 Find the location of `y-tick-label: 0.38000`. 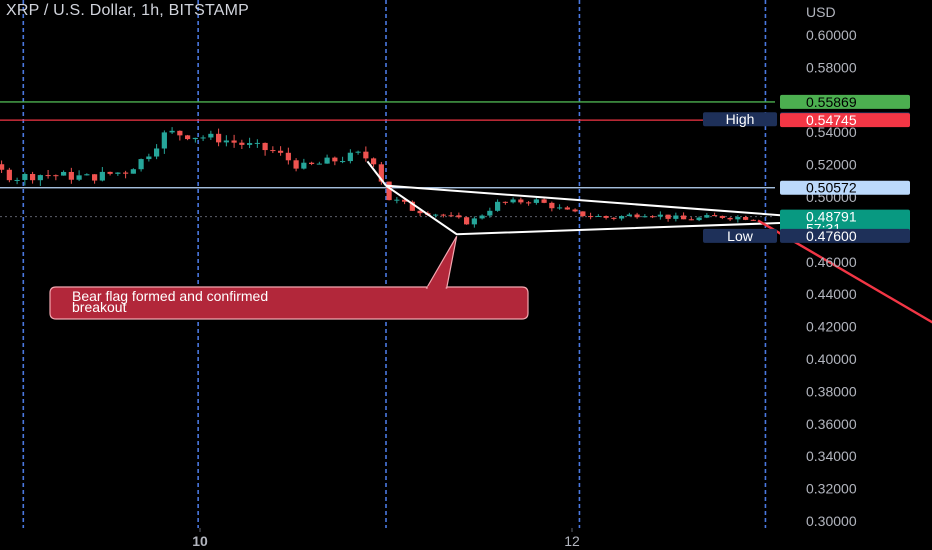

y-tick-label: 0.38000 is located at coordinates (831, 391).